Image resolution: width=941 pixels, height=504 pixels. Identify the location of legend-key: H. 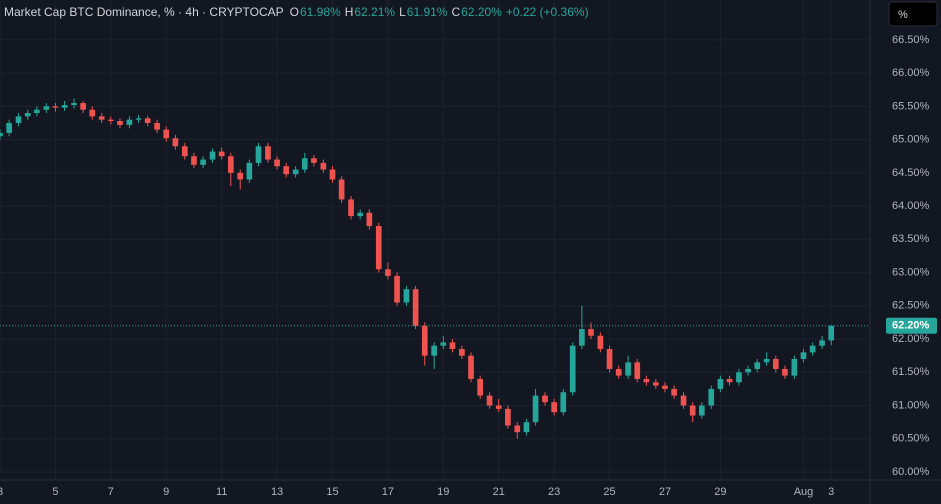
(349, 12).